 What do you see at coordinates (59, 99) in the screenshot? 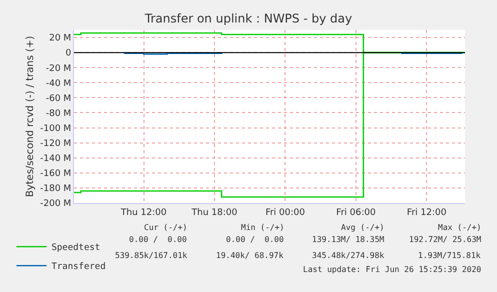
I see `y-tick-label: -60 M` at bounding box center [59, 99].